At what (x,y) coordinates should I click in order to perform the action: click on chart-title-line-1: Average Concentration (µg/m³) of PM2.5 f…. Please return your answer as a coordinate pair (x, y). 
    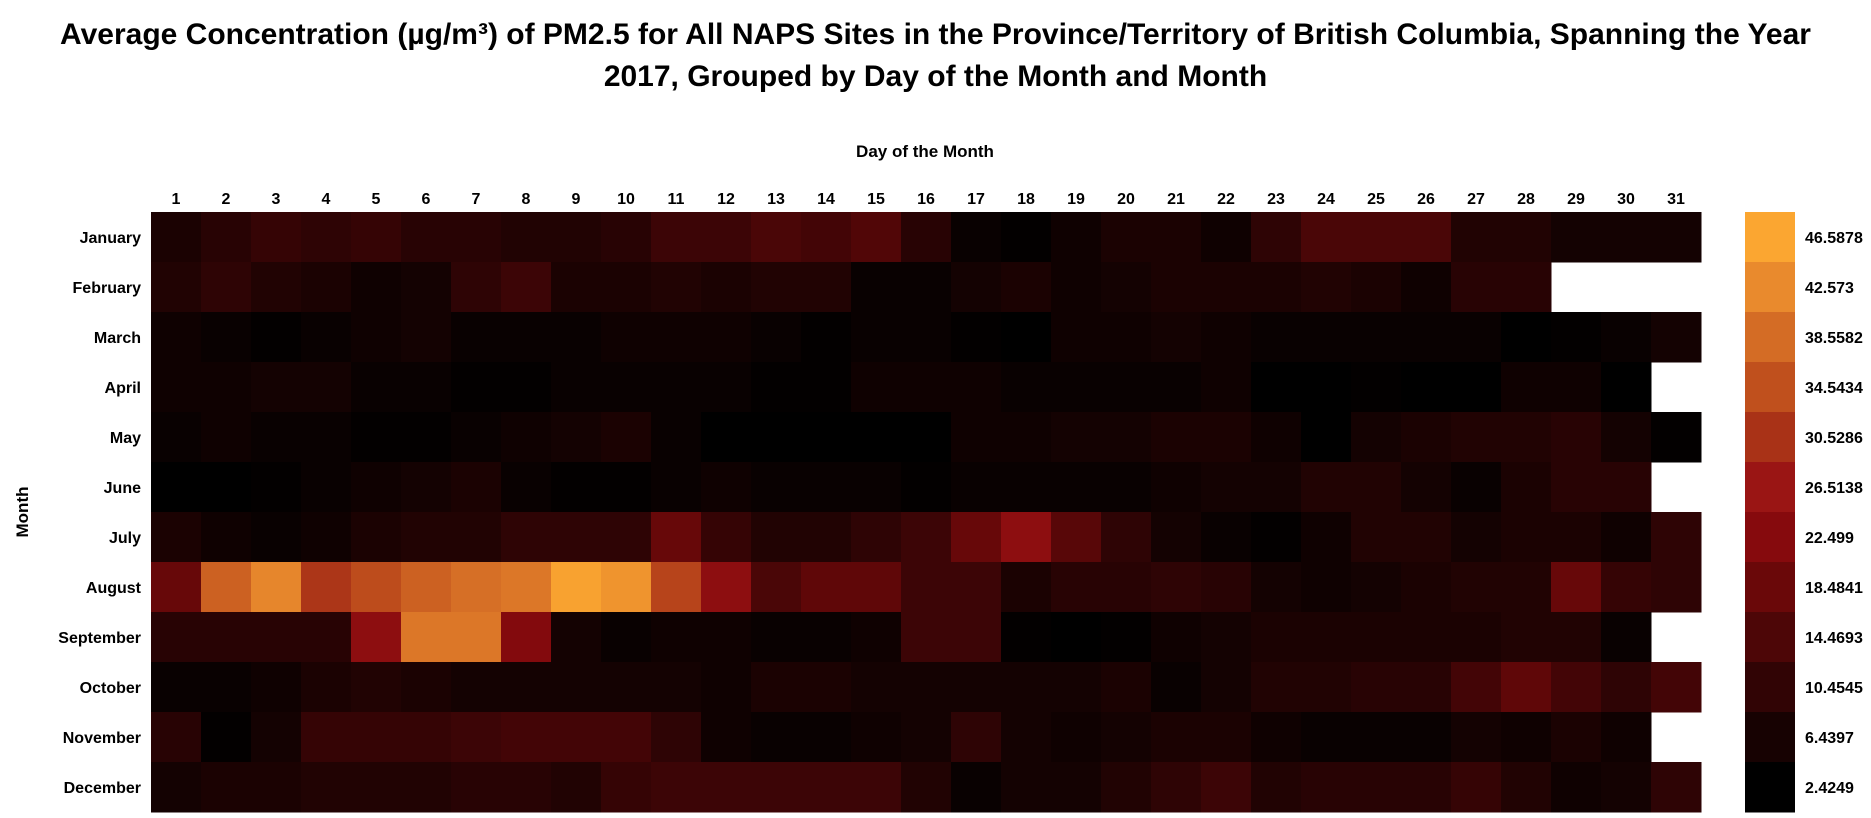
    Looking at the image, I should click on (935, 34).